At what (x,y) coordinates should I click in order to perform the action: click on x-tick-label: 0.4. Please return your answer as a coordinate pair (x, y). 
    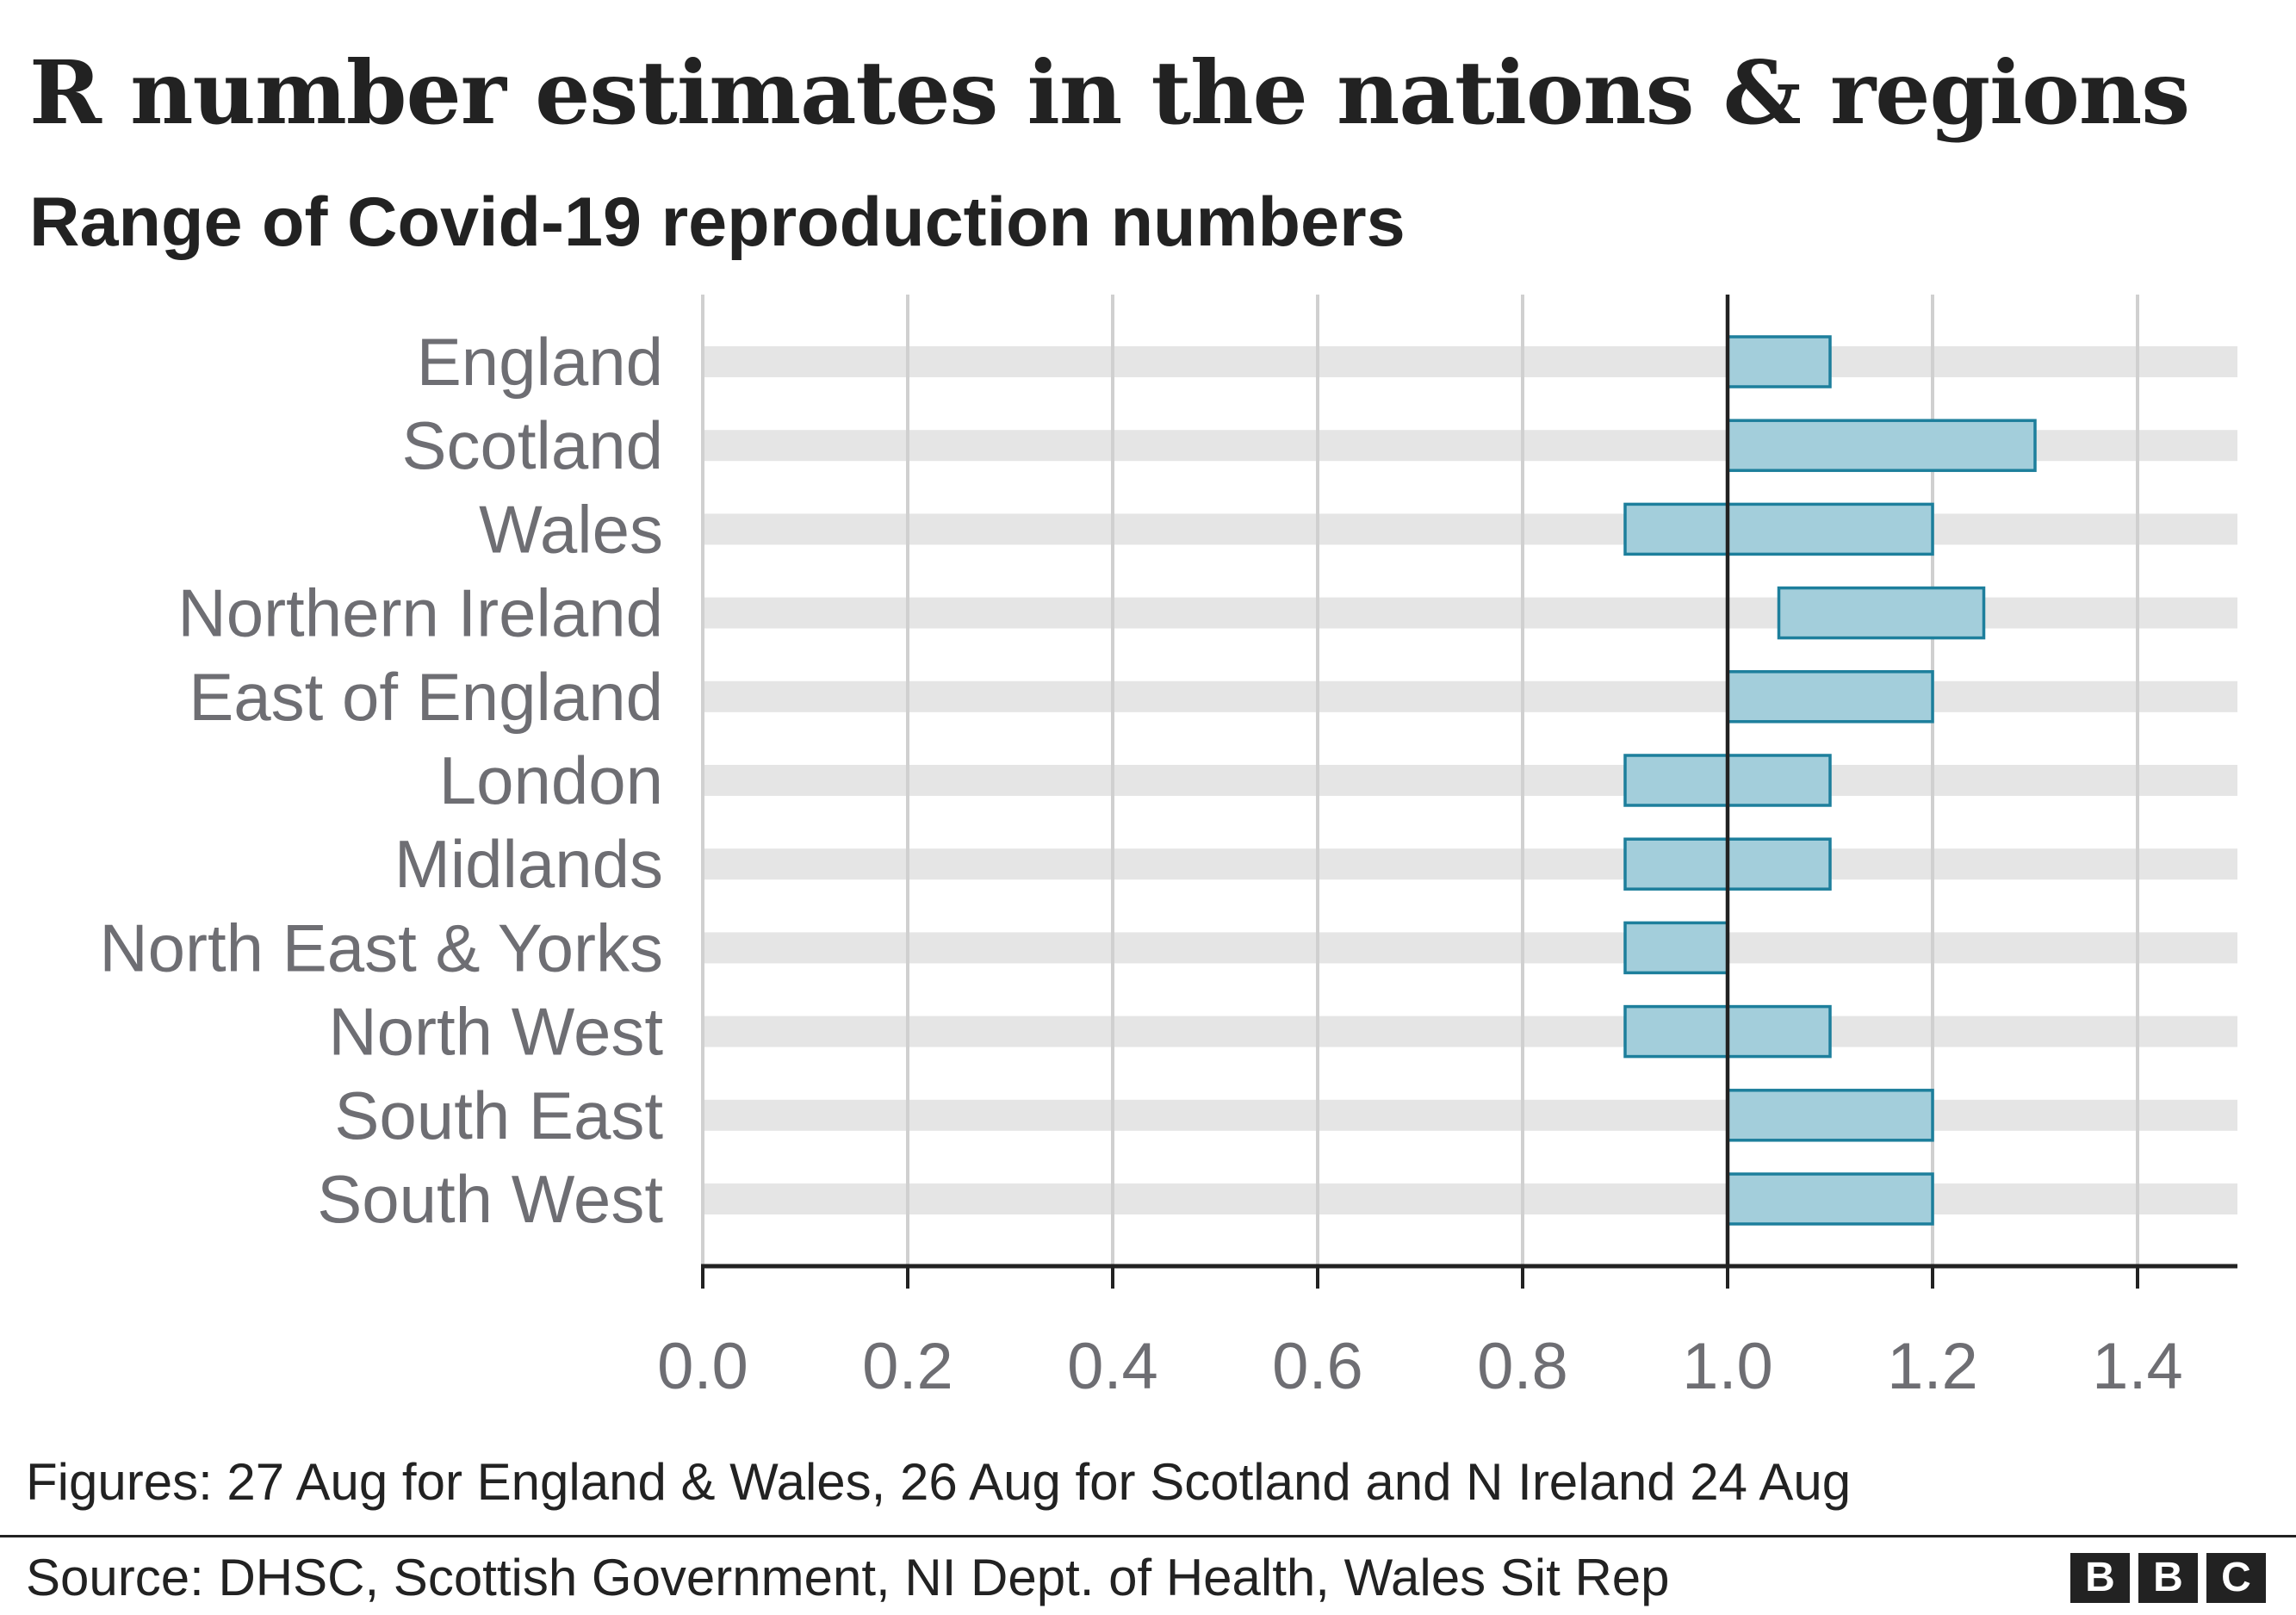
    Looking at the image, I should click on (1112, 1366).